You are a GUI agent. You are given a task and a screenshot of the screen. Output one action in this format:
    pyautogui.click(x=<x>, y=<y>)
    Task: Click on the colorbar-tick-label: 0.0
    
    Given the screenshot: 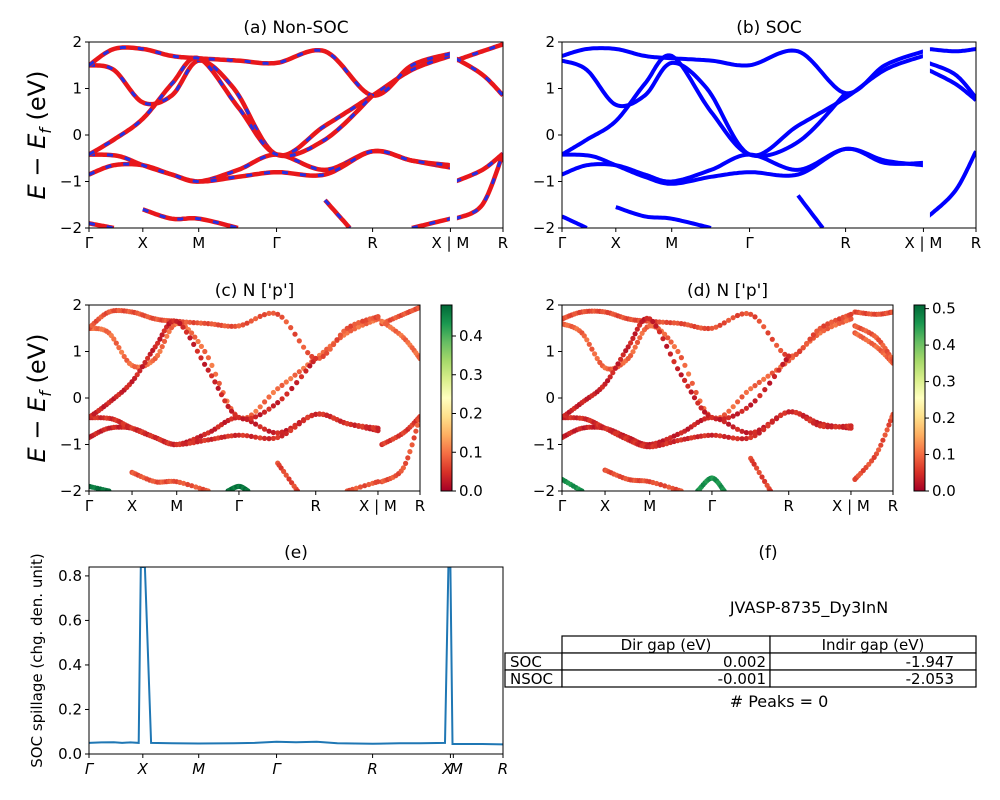 What is the action you would take?
    pyautogui.click(x=471, y=491)
    